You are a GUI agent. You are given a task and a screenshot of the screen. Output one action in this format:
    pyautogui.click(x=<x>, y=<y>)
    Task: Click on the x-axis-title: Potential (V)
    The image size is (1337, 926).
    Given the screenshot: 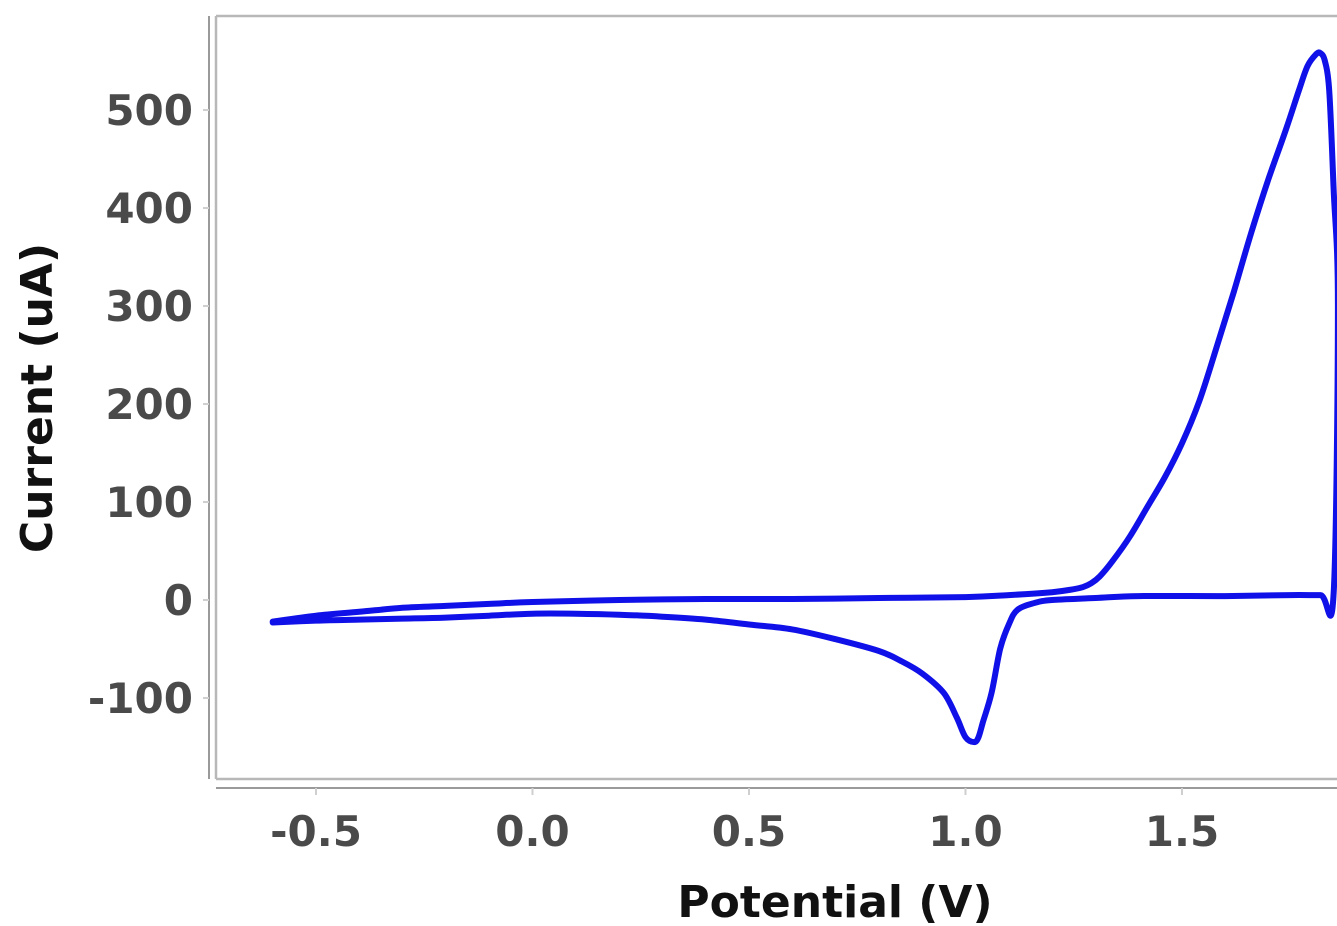 What is the action you would take?
    pyautogui.click(x=834, y=901)
    